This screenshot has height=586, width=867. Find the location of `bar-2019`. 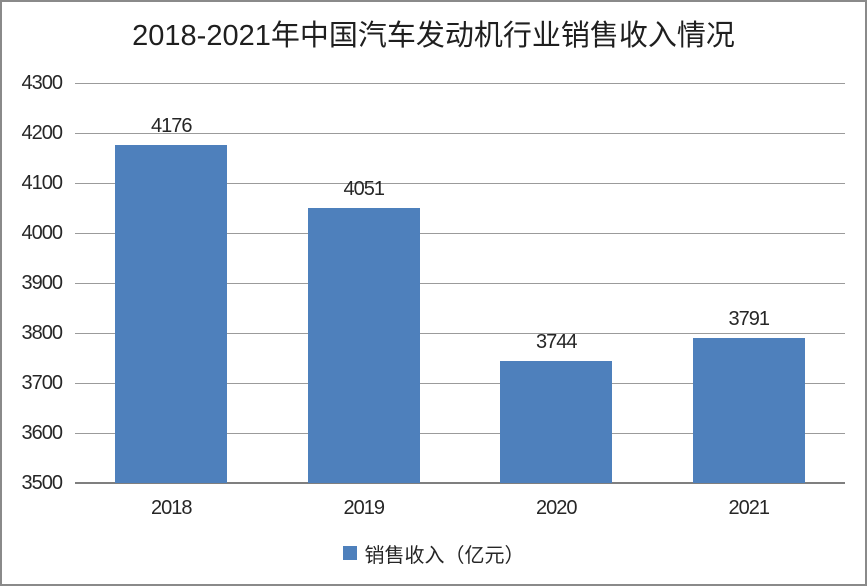

bar-2019 is located at coordinates (363, 345).